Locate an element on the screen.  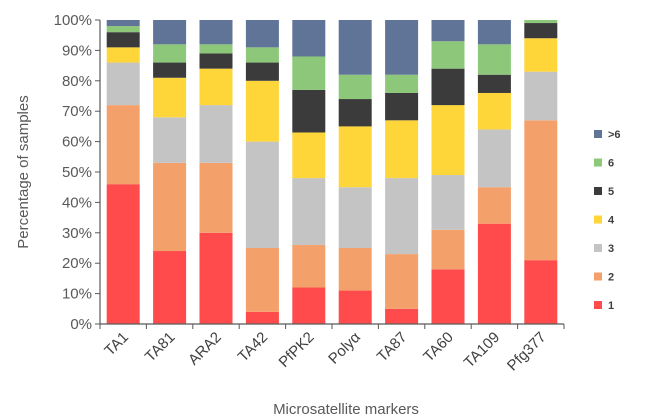
y-tick-labels: 0% 10% 20% 30% 40% 50% 60% 70% 80% 90% 100% is located at coordinates (73, 172).